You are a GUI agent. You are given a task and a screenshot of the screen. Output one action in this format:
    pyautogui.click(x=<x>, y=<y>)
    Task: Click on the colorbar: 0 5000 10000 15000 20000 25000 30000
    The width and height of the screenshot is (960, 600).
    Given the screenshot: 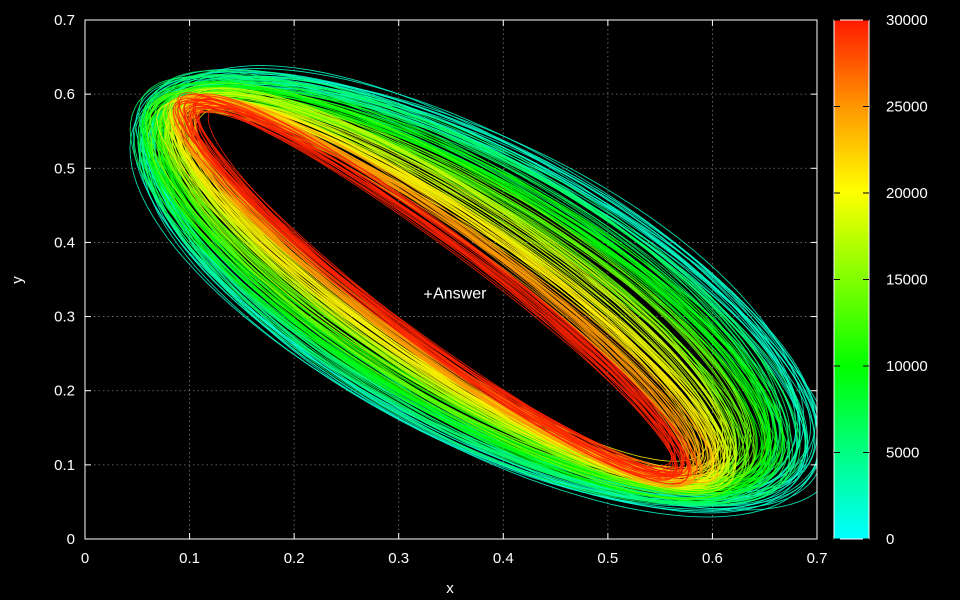 What is the action you would take?
    pyautogui.click(x=880, y=280)
    